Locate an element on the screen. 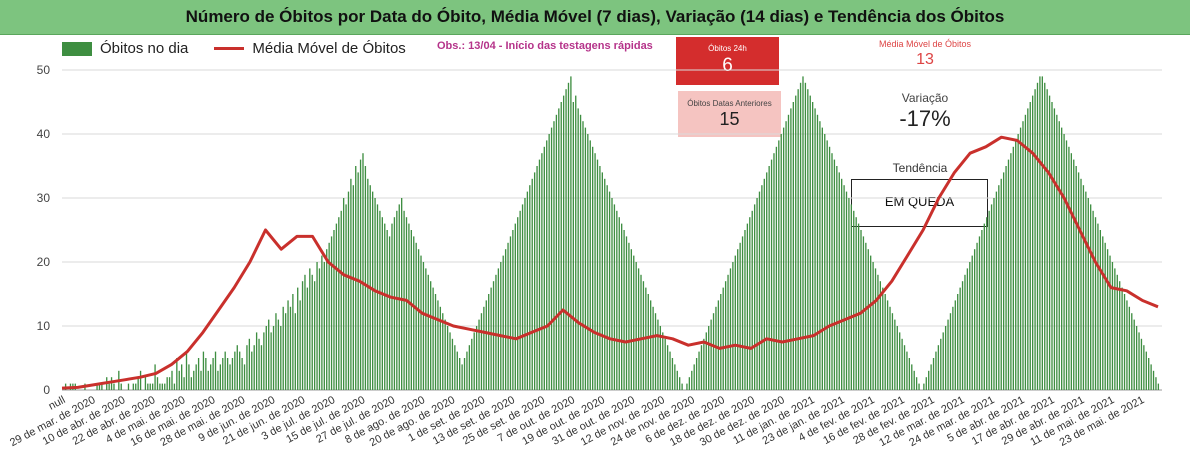 The width and height of the screenshot is (1190, 462). card-variacao: Variação -17% is located at coordinates (925, 111).